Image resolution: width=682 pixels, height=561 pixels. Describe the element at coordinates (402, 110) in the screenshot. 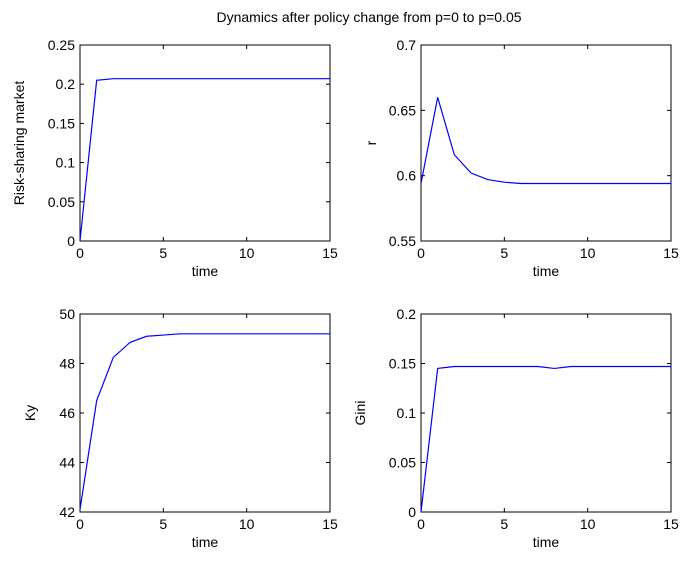

I see `y-tick-label: 0.65` at that location.